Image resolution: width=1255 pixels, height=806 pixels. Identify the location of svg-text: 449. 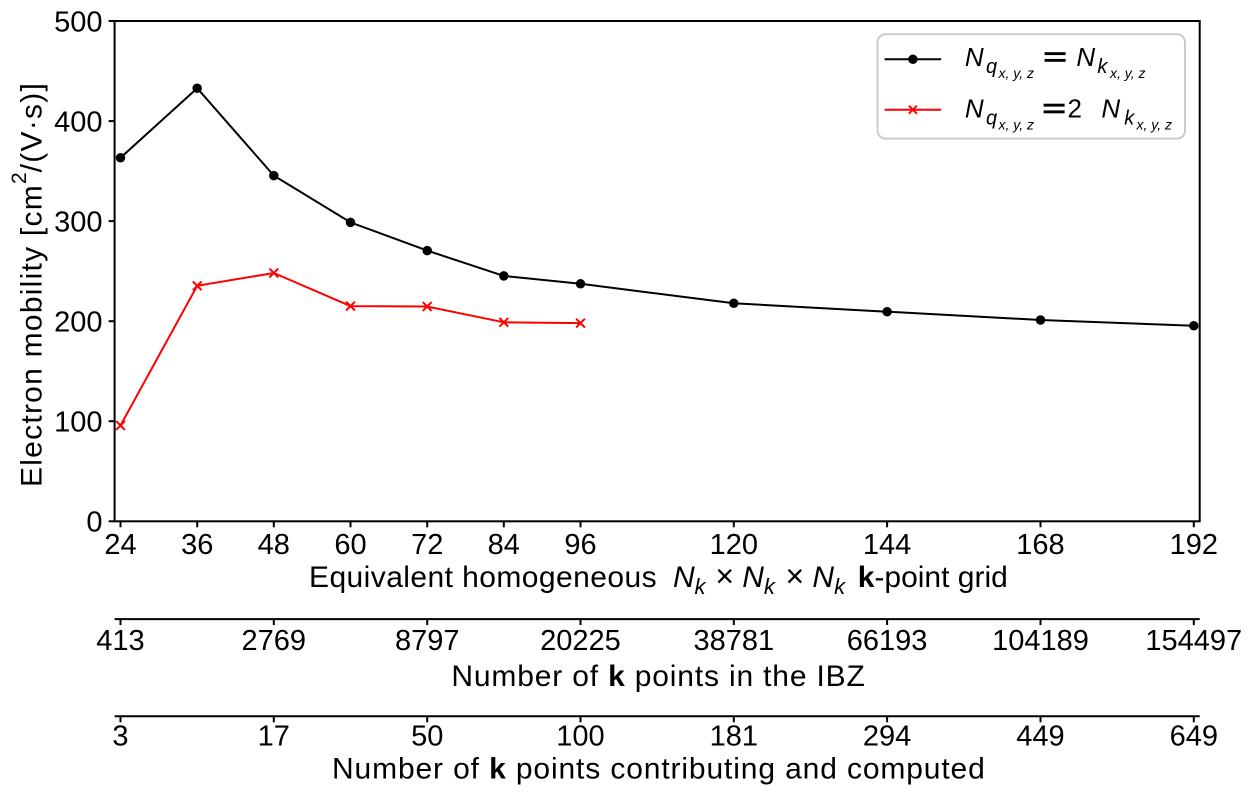
(1040, 737).